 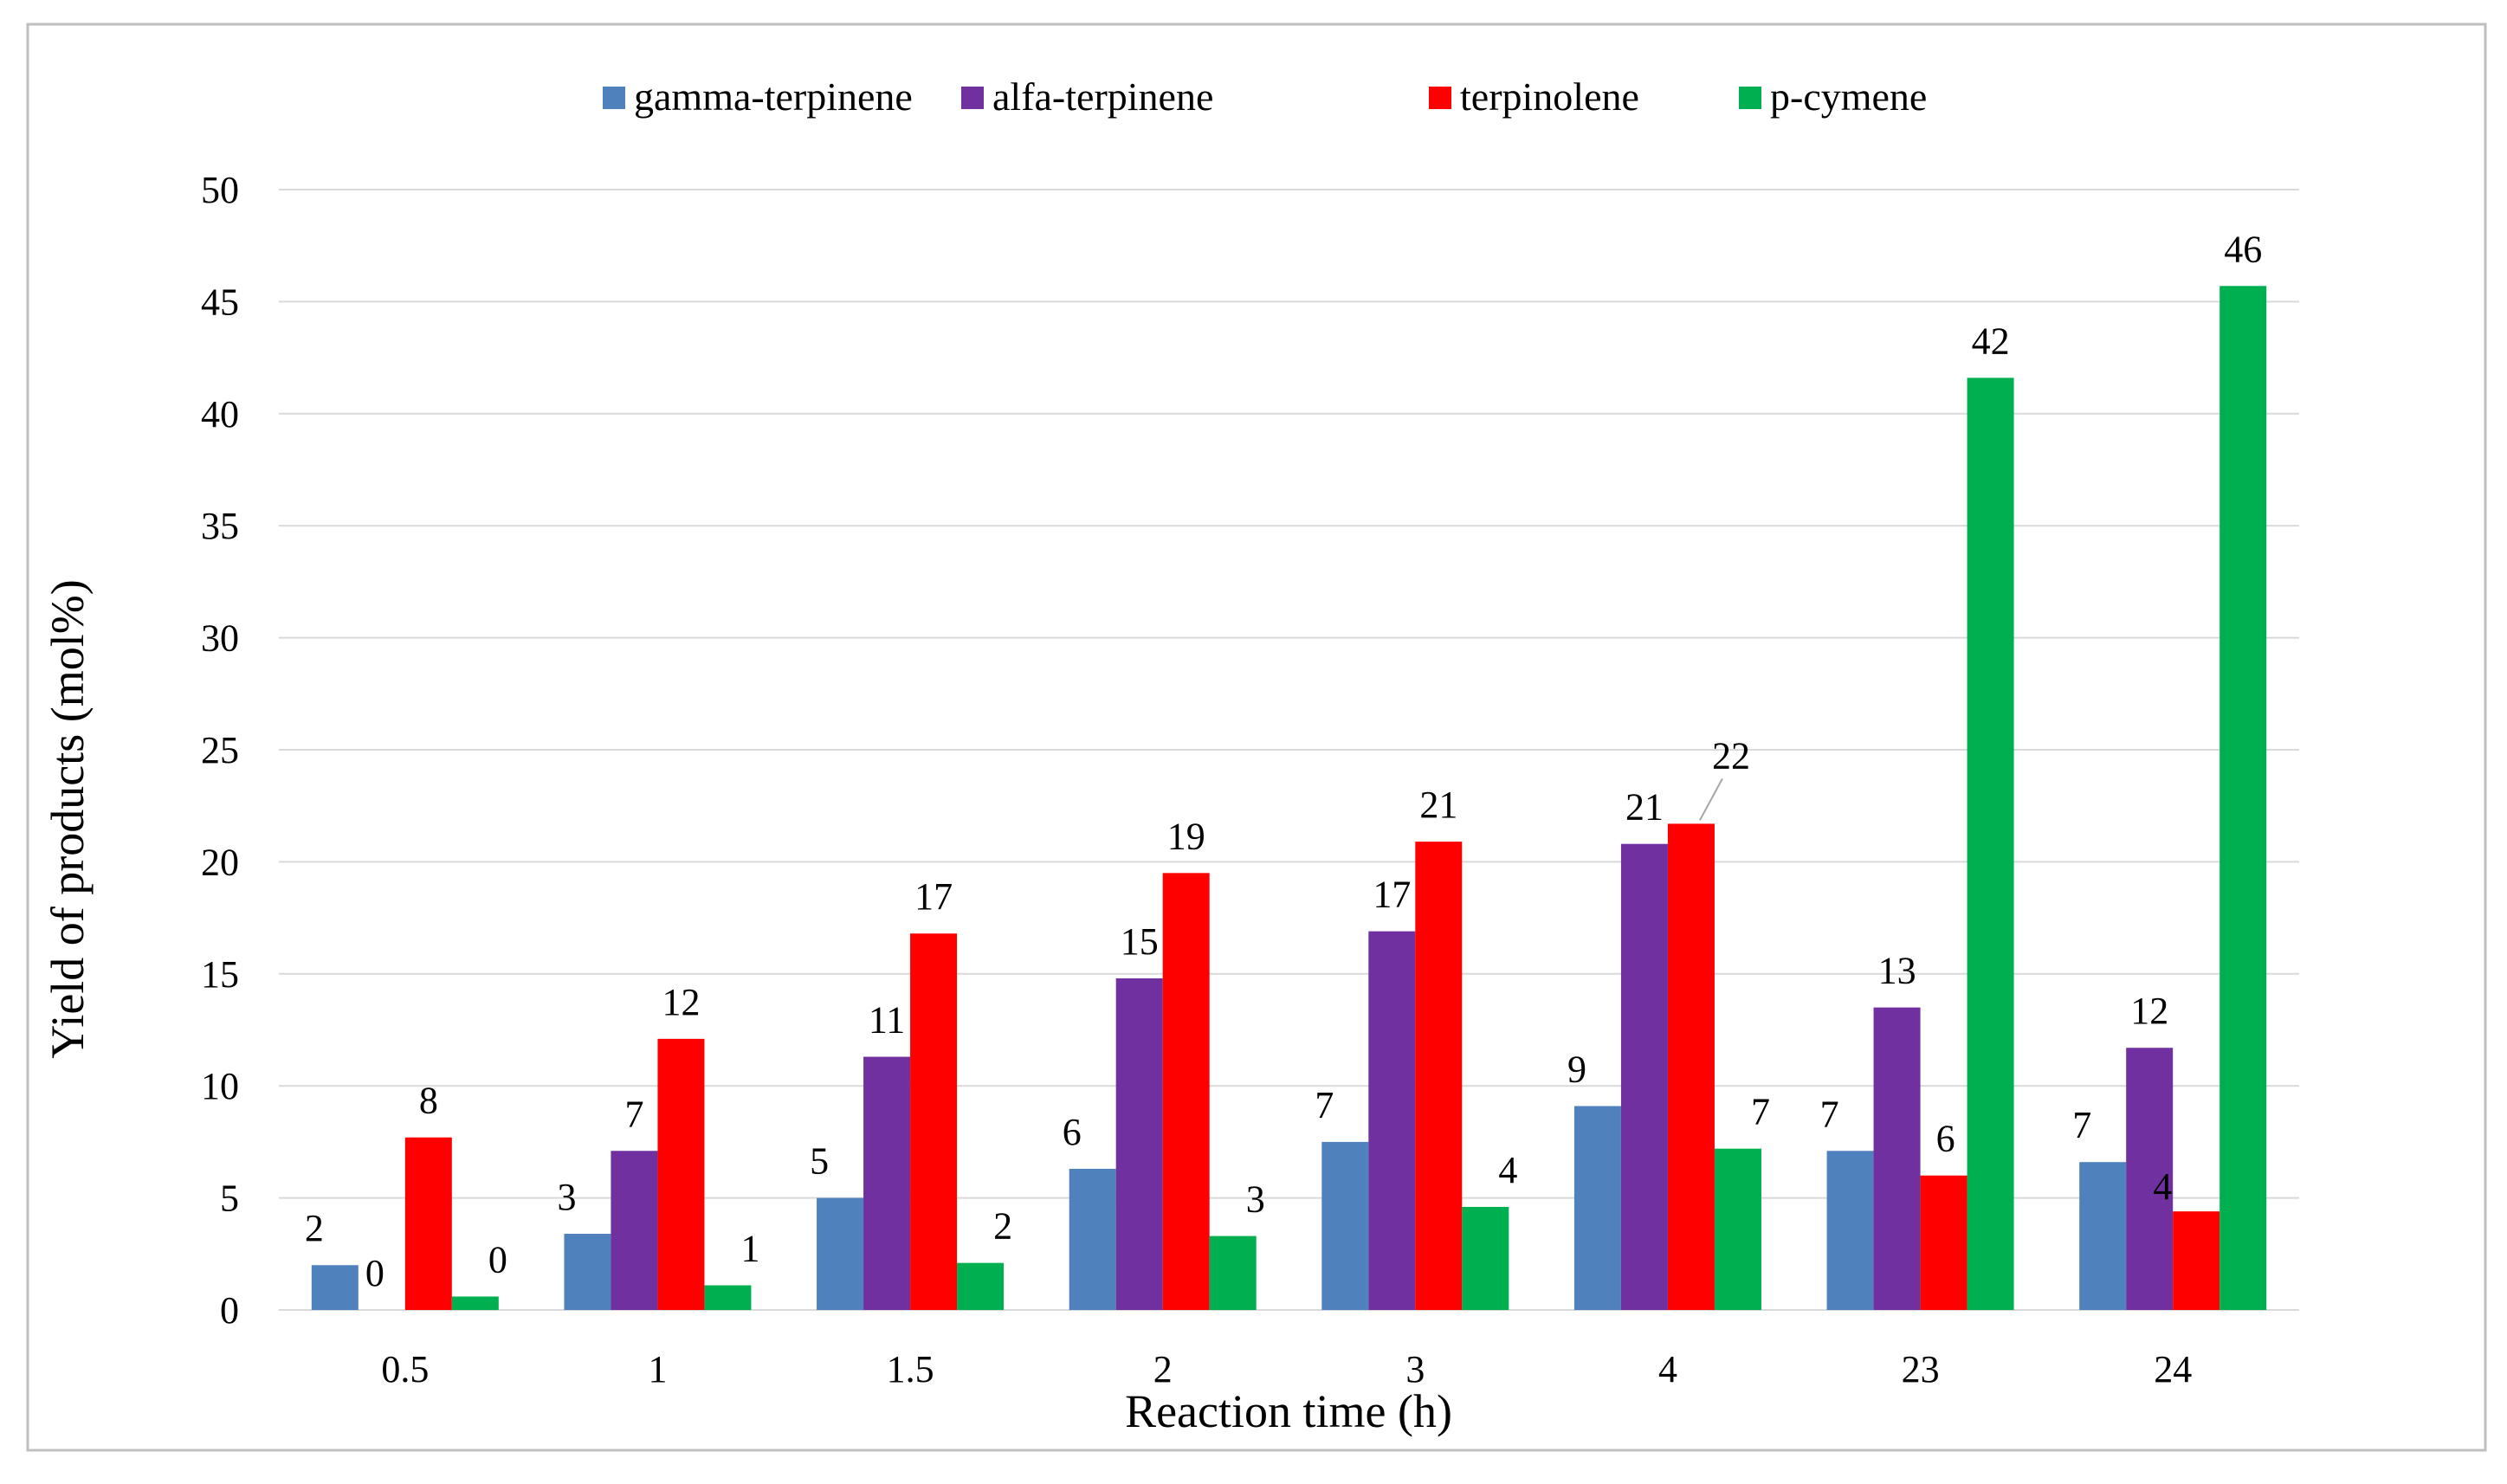 What do you see at coordinates (405, 1369) in the screenshot?
I see `x-tick-label: 0.5` at bounding box center [405, 1369].